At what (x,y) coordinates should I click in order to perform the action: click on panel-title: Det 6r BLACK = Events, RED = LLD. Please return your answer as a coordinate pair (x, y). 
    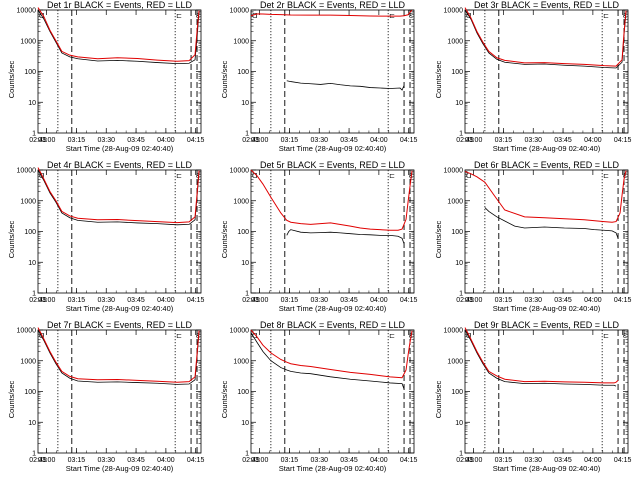
    Looking at the image, I should click on (547, 165).